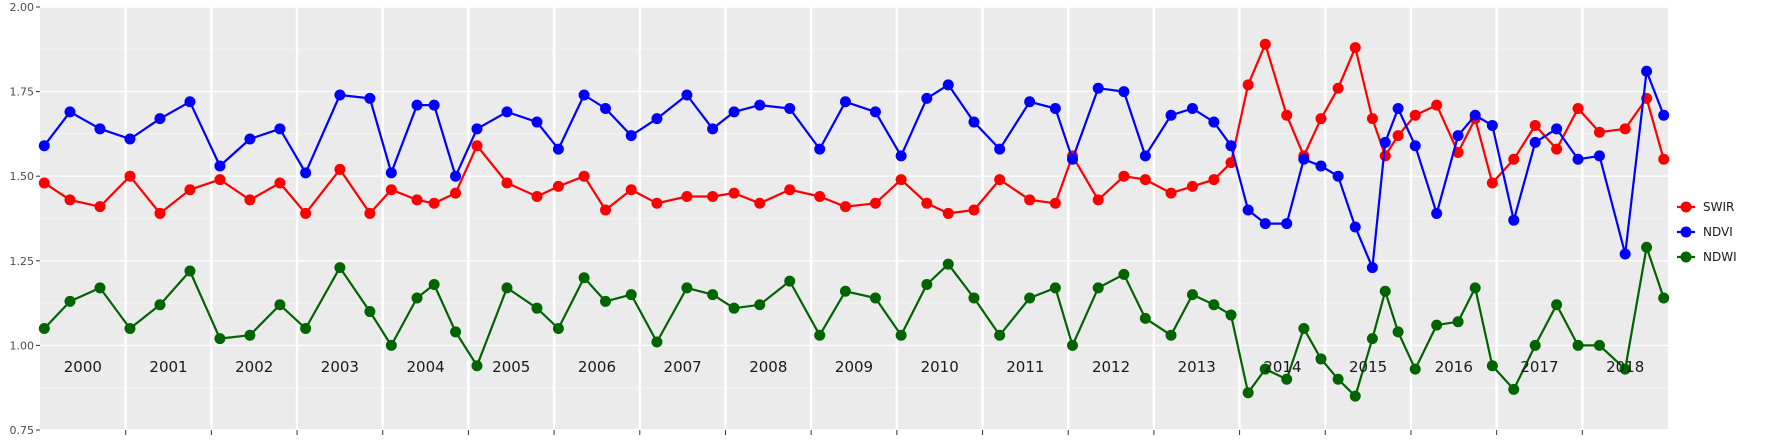 Image resolution: width=1773 pixels, height=442 pixels. Describe the element at coordinates (1454, 367) in the screenshot. I see `year-label: 2016` at that location.